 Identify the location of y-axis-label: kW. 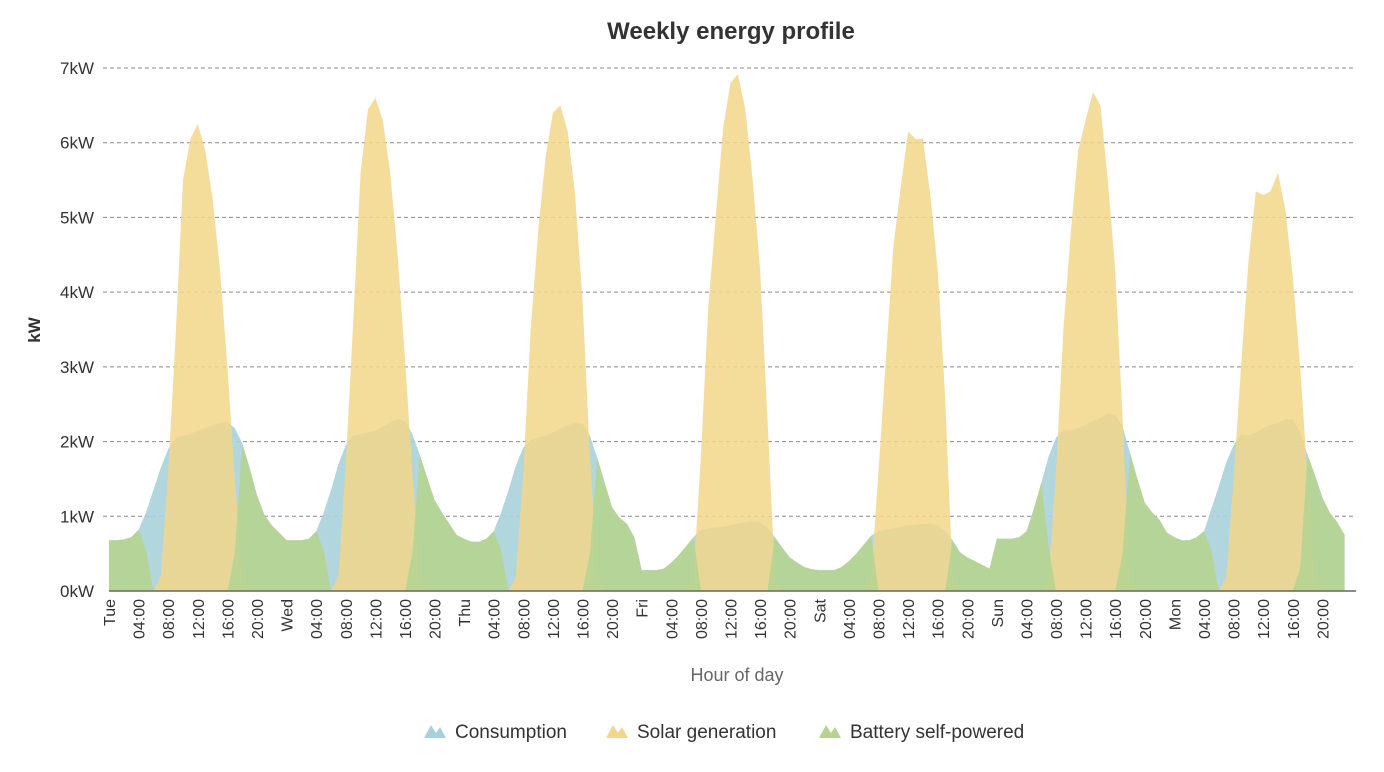
(34, 329).